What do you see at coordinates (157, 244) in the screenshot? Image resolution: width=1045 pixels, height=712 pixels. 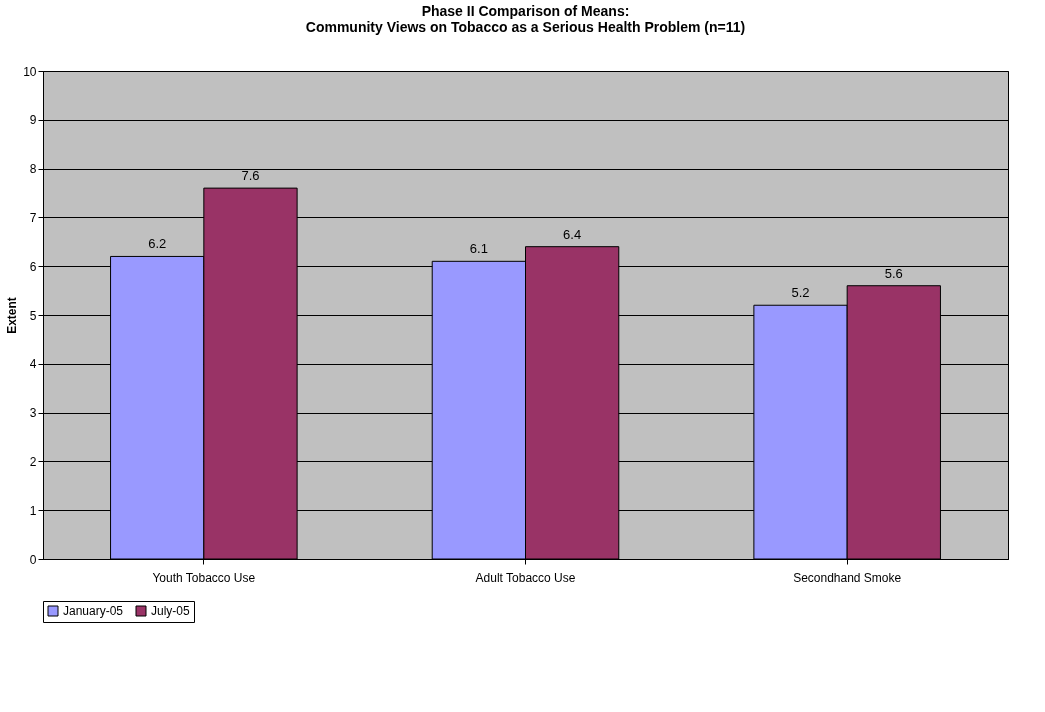 I see `data-label: 6.2` at bounding box center [157, 244].